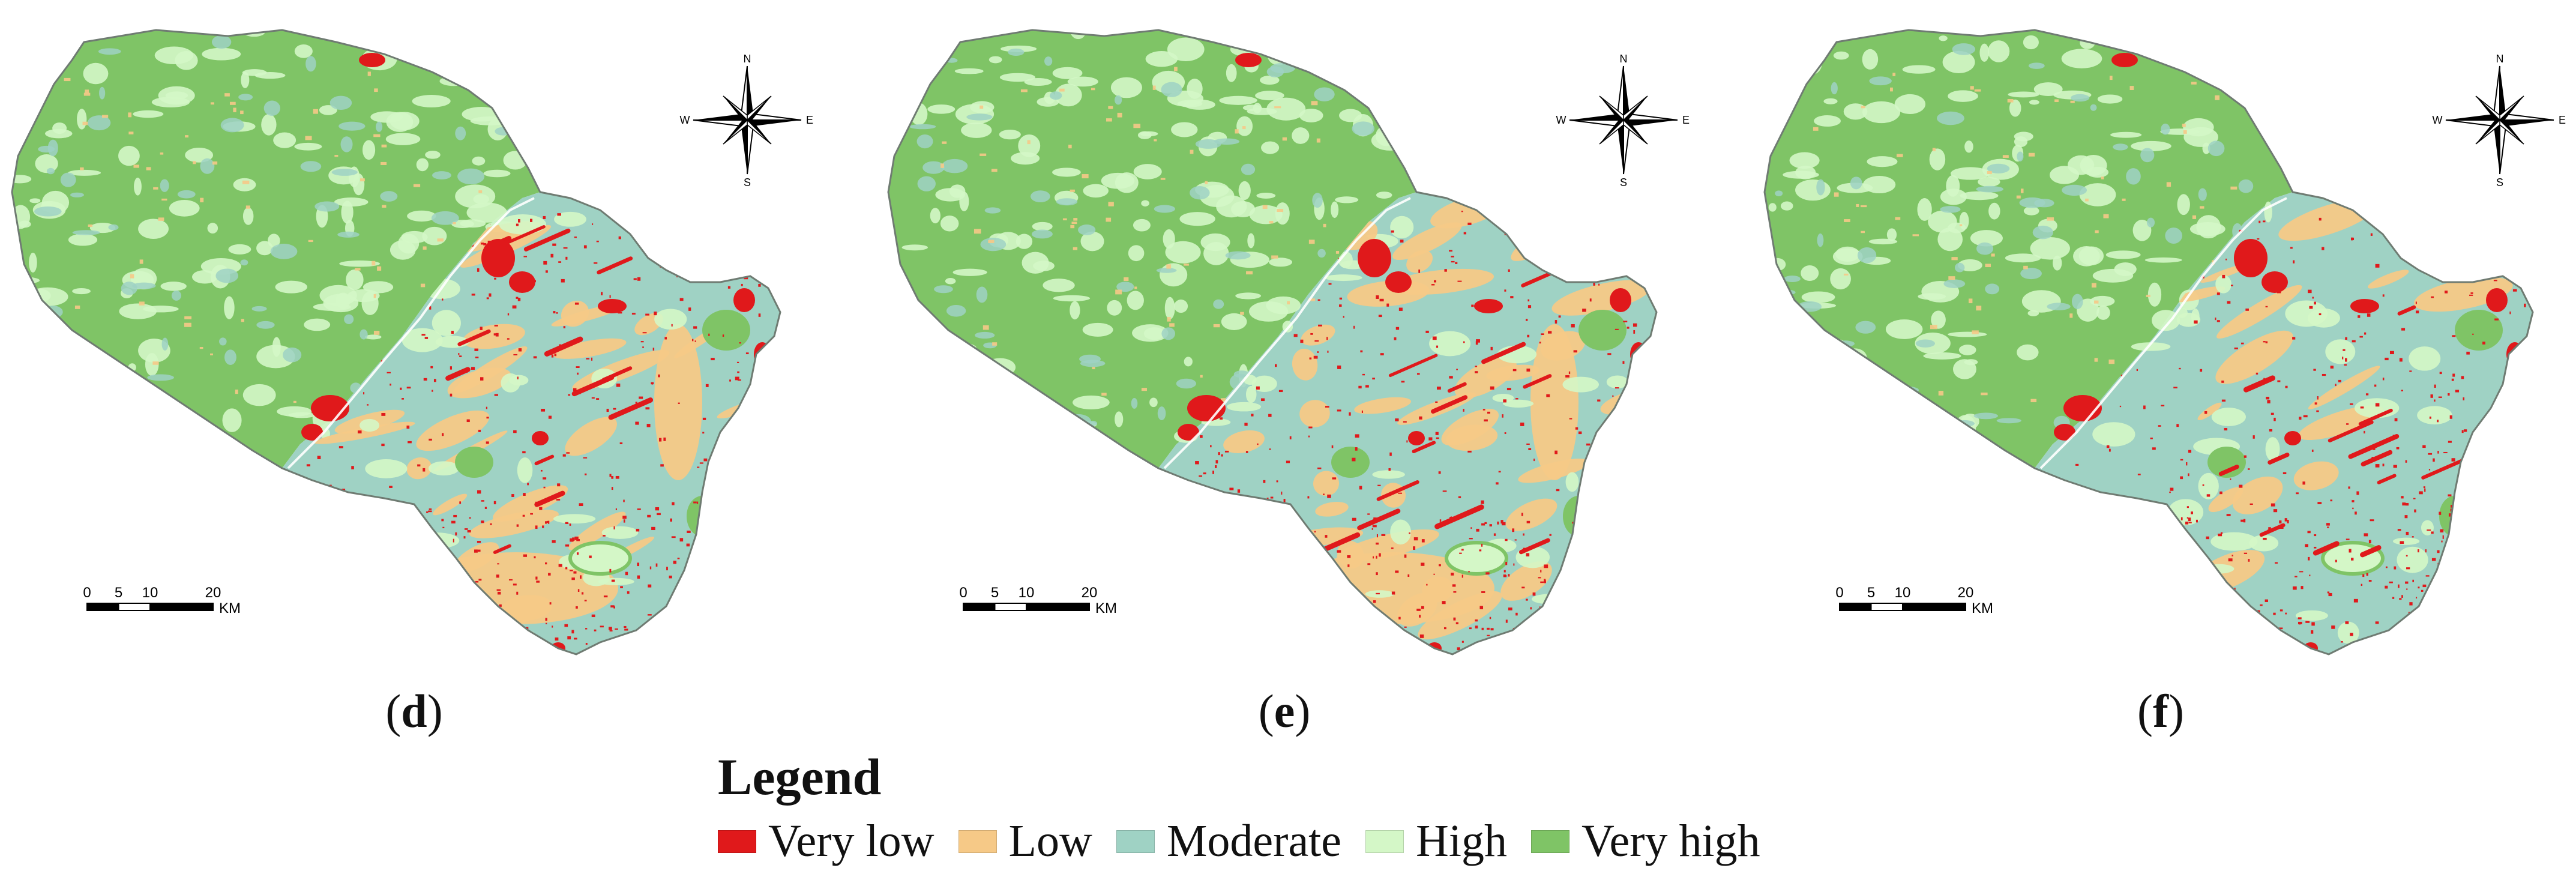 The height and width of the screenshot is (886, 2576). I want to click on legend-title: Legend, so click(800, 777).